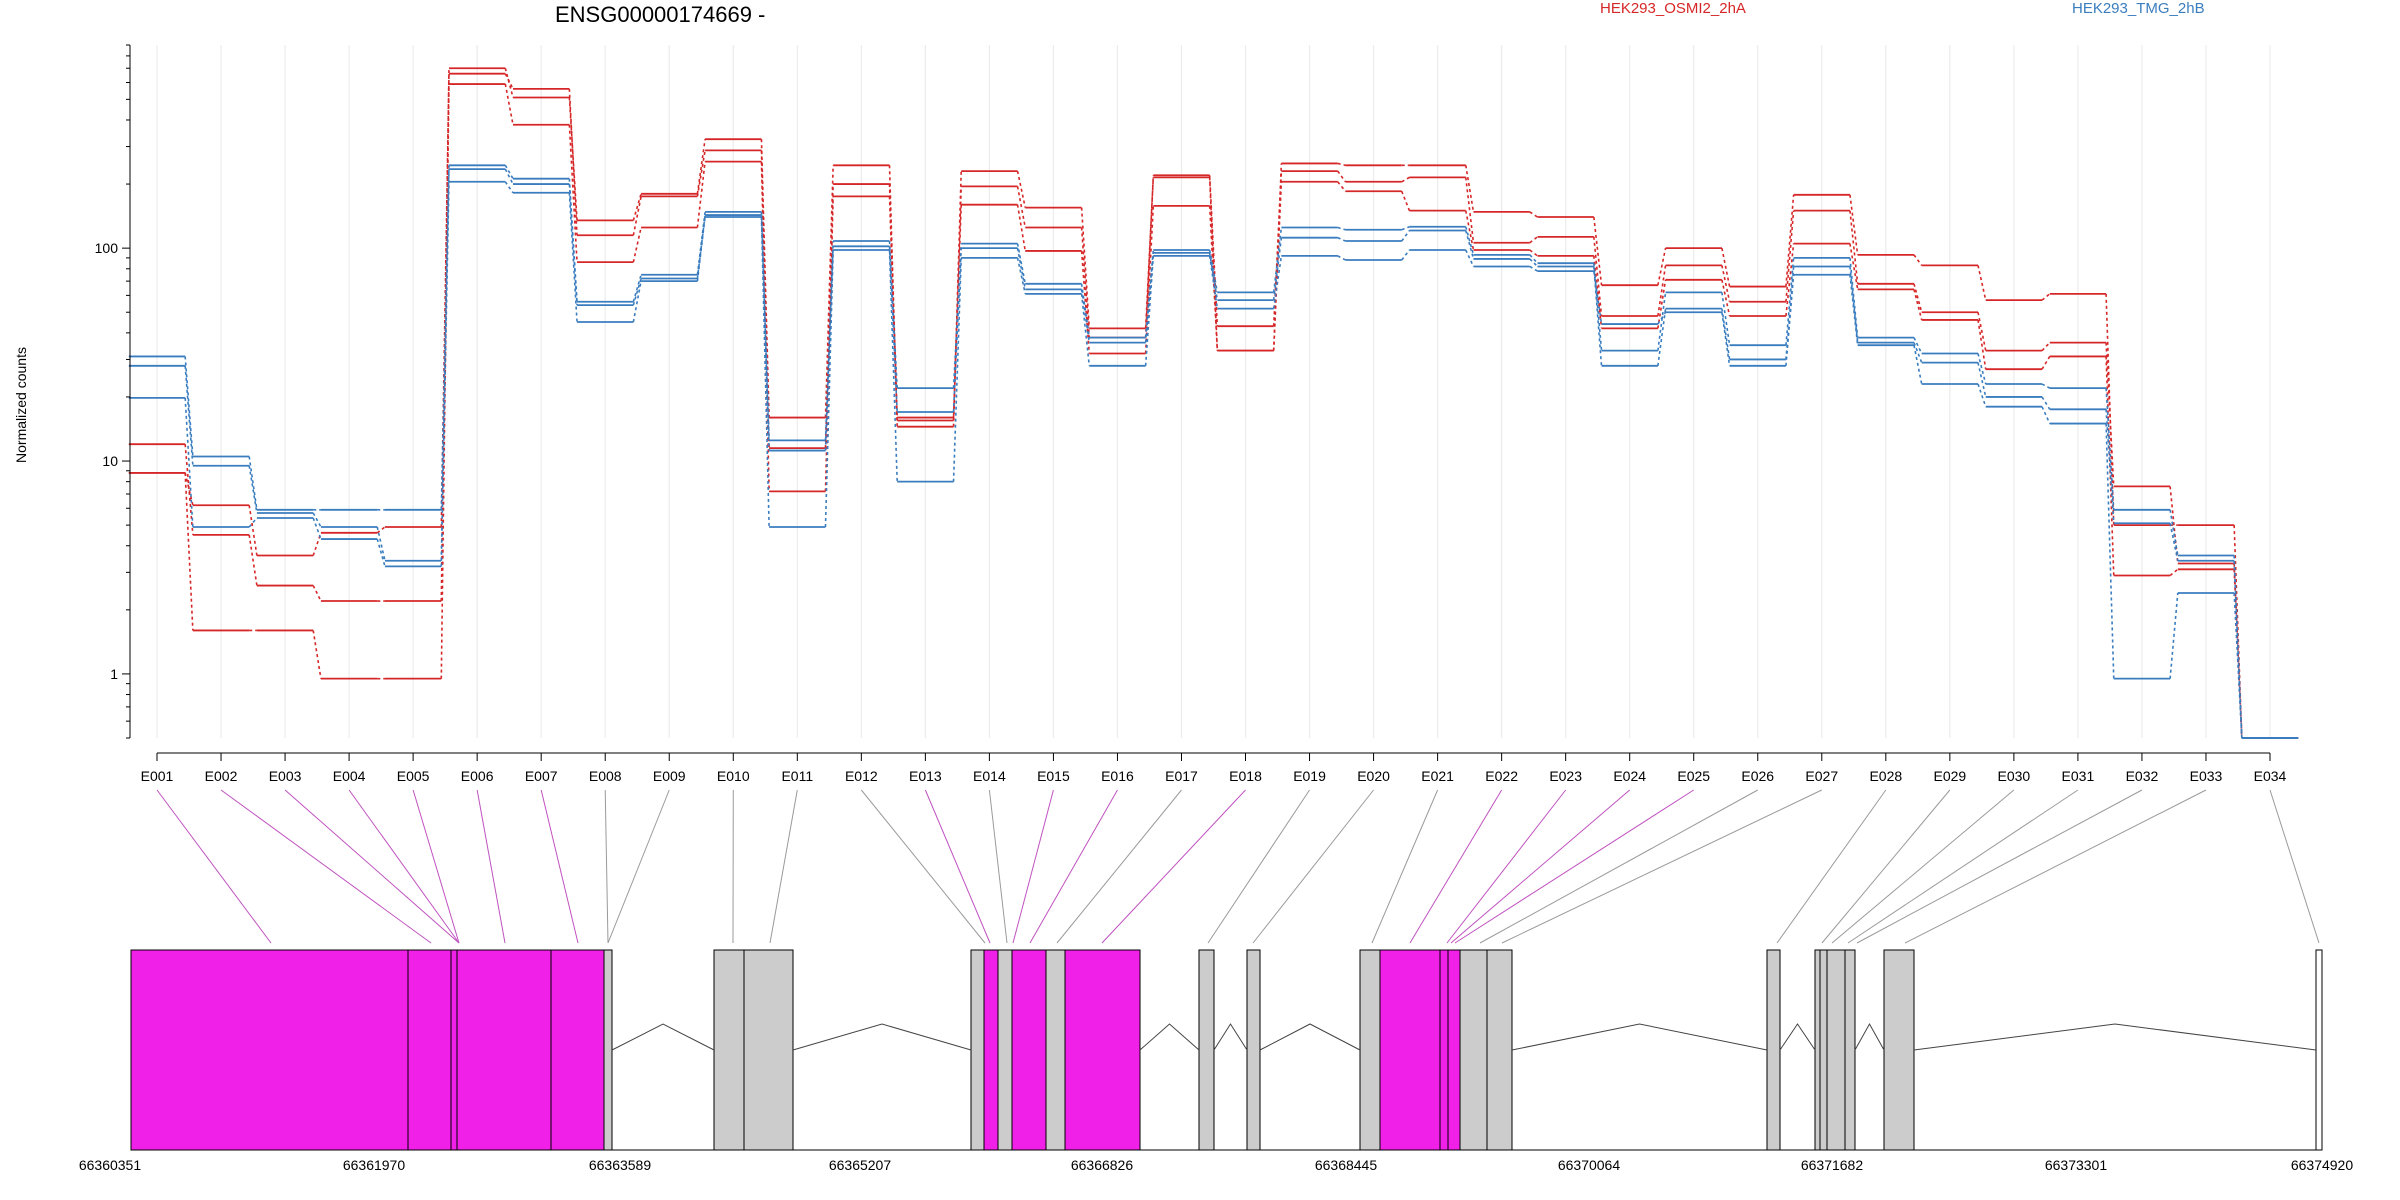 Image resolution: width=2400 pixels, height=1200 pixels. Describe the element at coordinates (2322, 1165) in the screenshot. I see `coordinate-label: 66374920` at that location.